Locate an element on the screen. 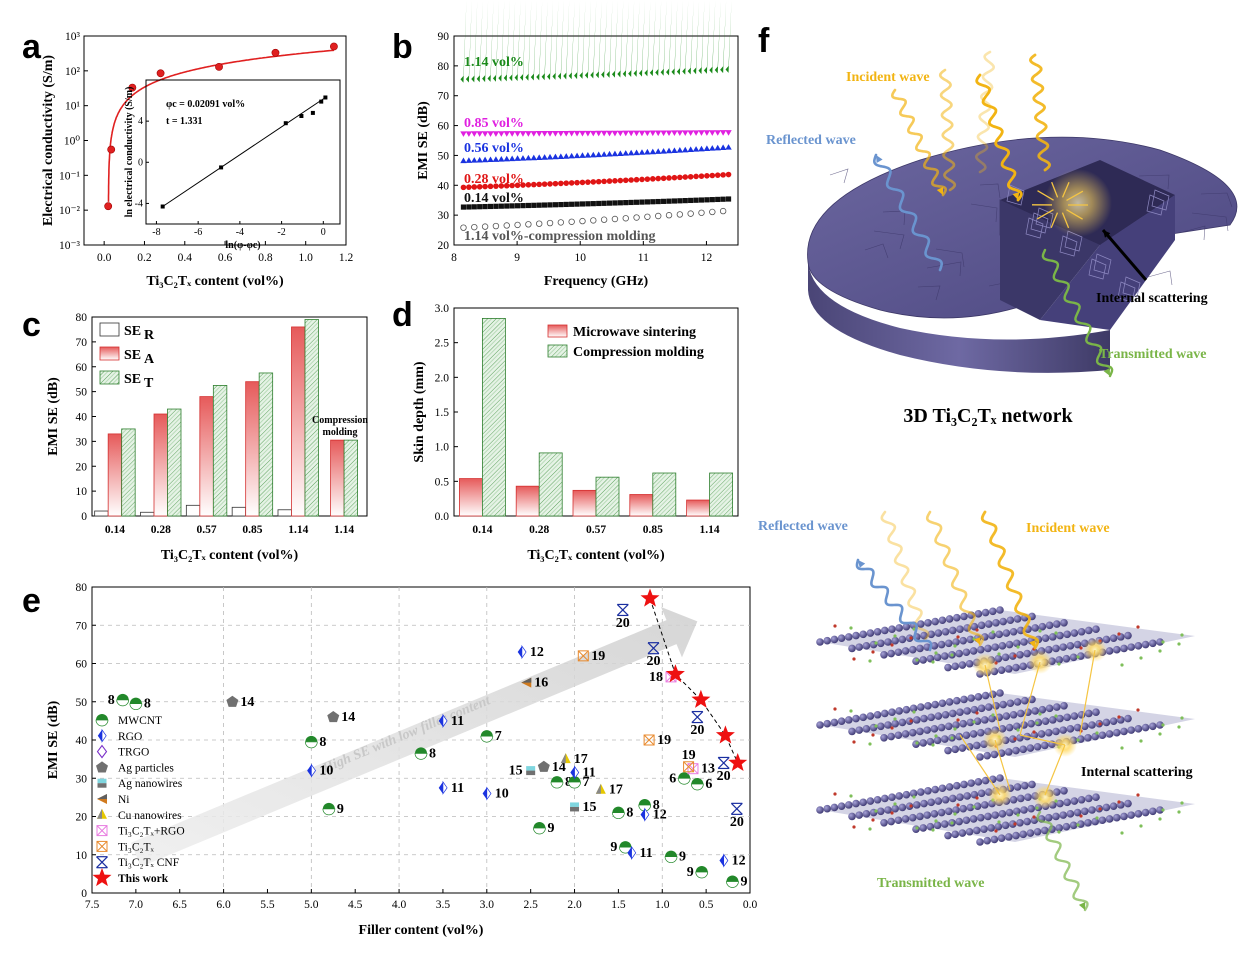  label-internal-scattering: Internal scattering is located at coordinates (1152, 298).